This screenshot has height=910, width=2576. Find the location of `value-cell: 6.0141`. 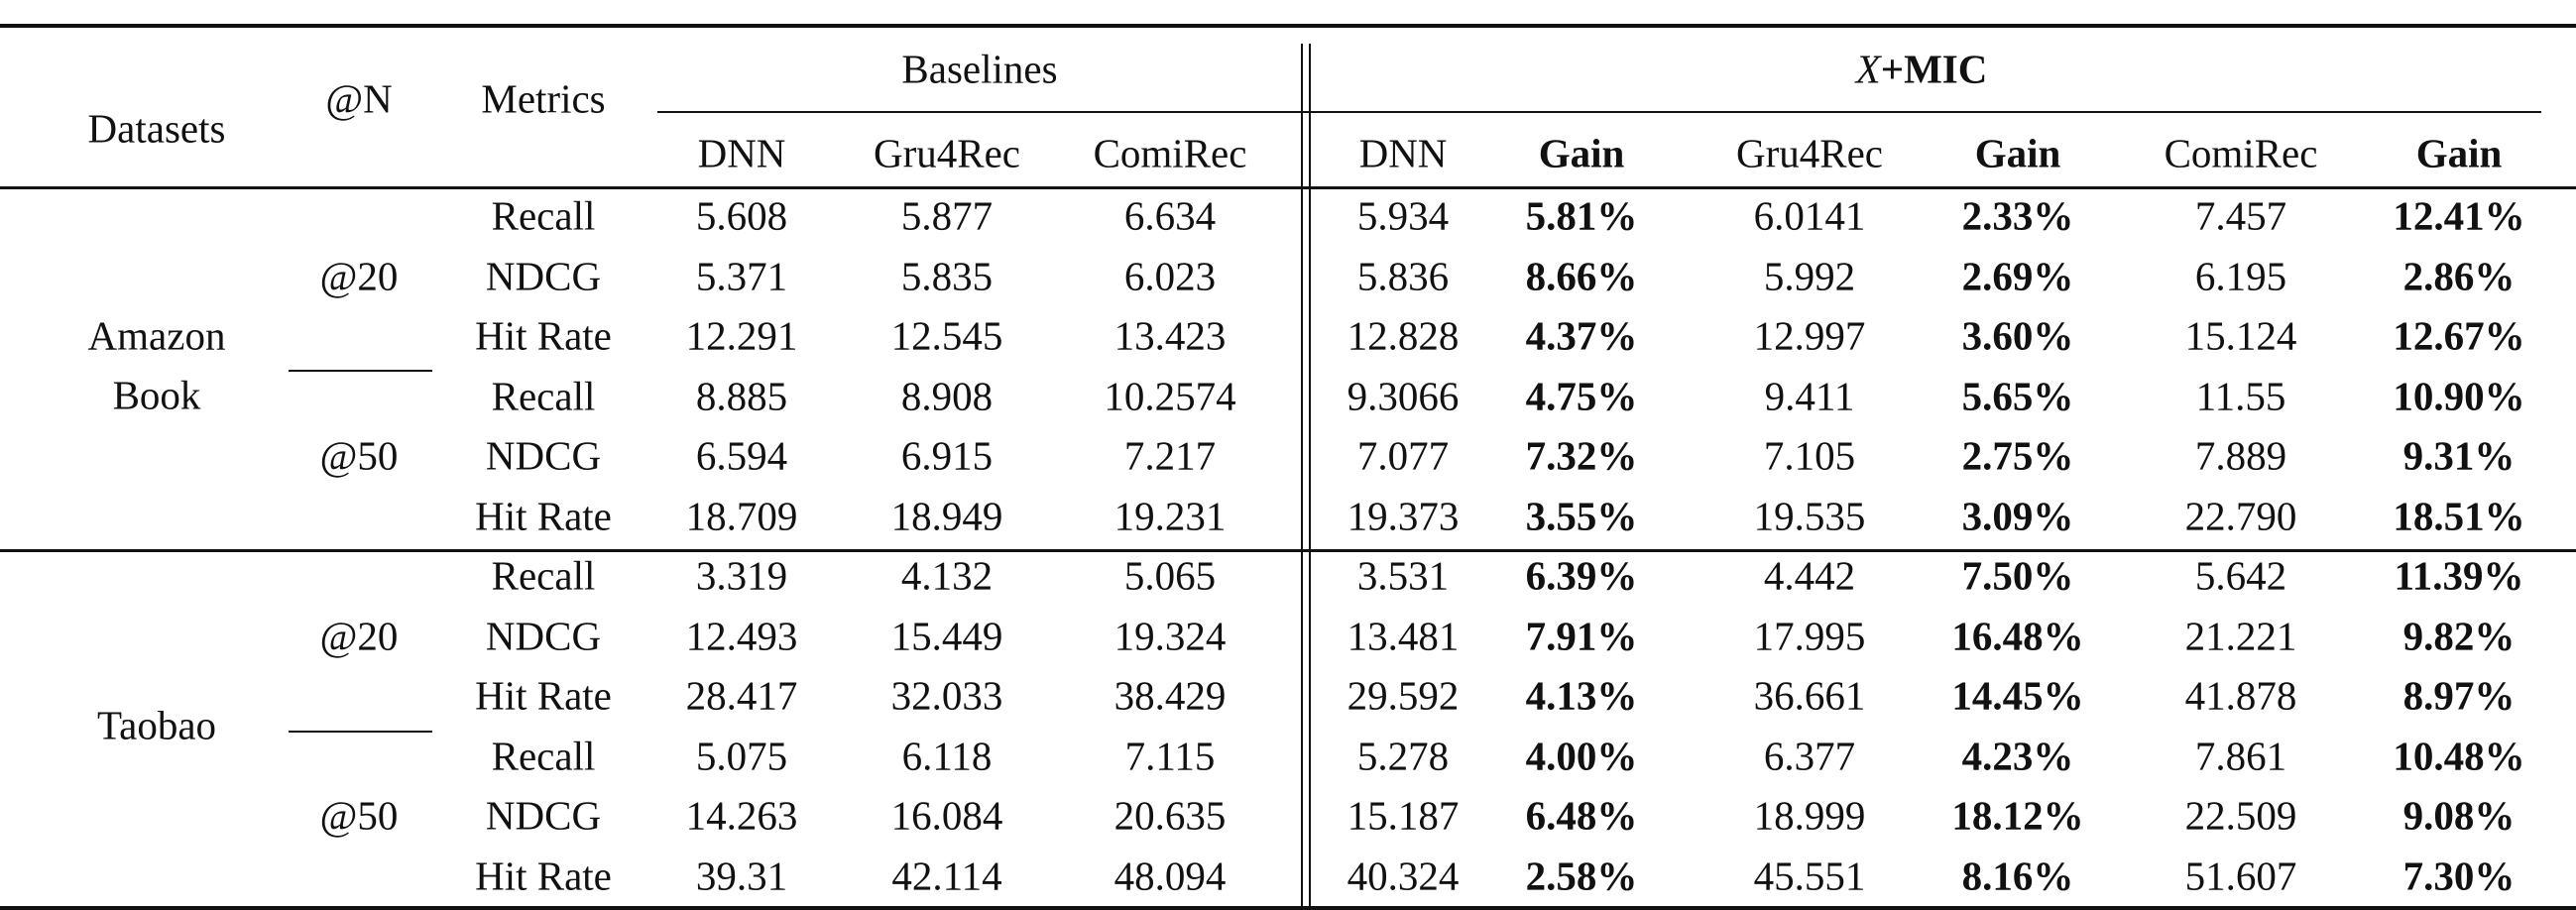

value-cell: 6.0141 is located at coordinates (1809, 215).